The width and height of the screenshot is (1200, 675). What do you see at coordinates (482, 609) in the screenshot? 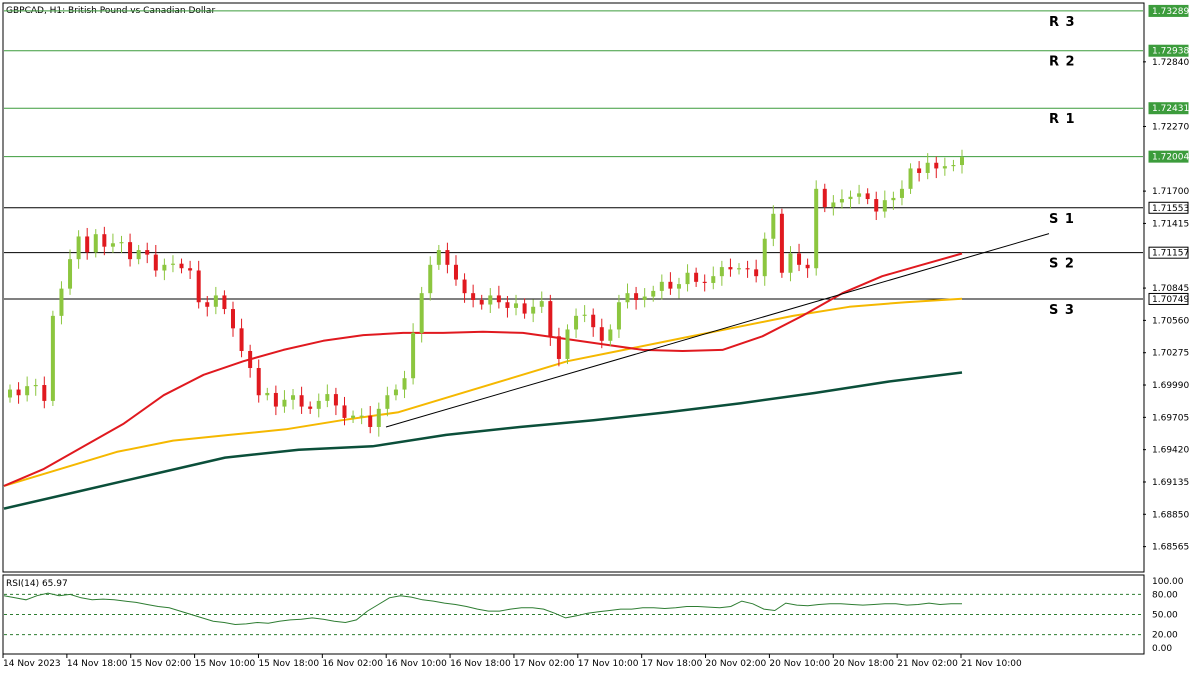
I see `rsi-line` at bounding box center [482, 609].